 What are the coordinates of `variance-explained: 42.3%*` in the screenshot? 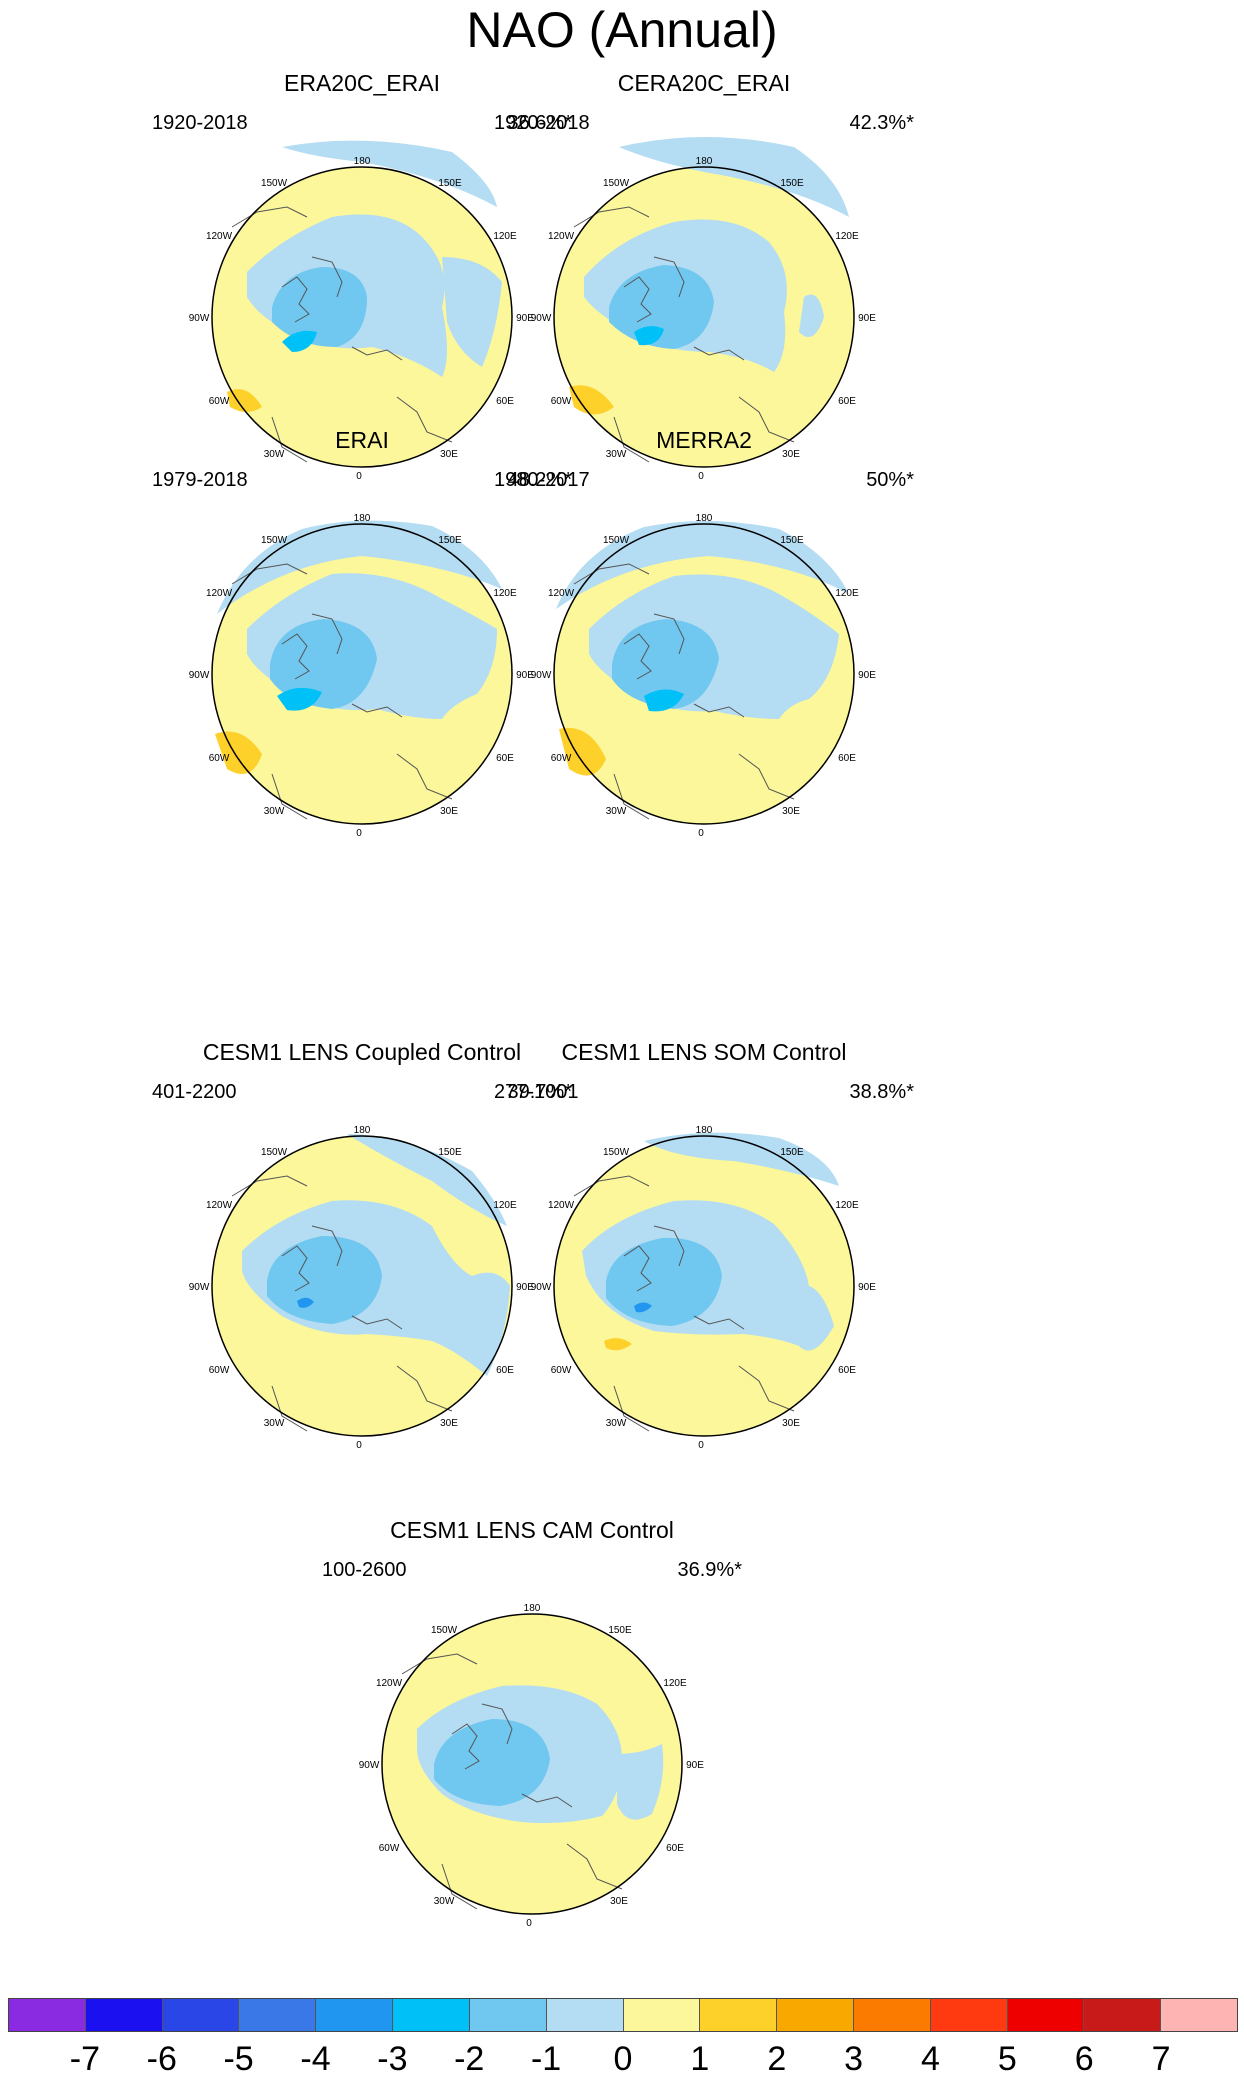 It's located at (882, 123).